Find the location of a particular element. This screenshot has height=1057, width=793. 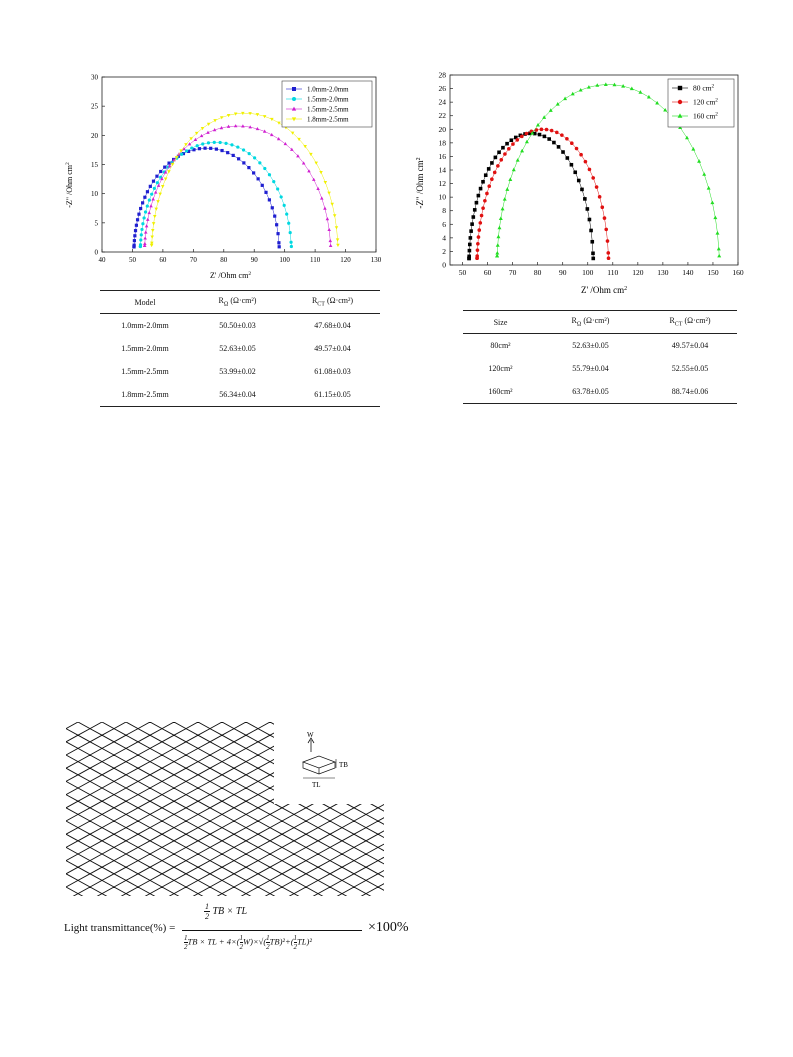

table1-header-r-ohm: RΩ (Ω·cm²) is located at coordinates (237, 302).